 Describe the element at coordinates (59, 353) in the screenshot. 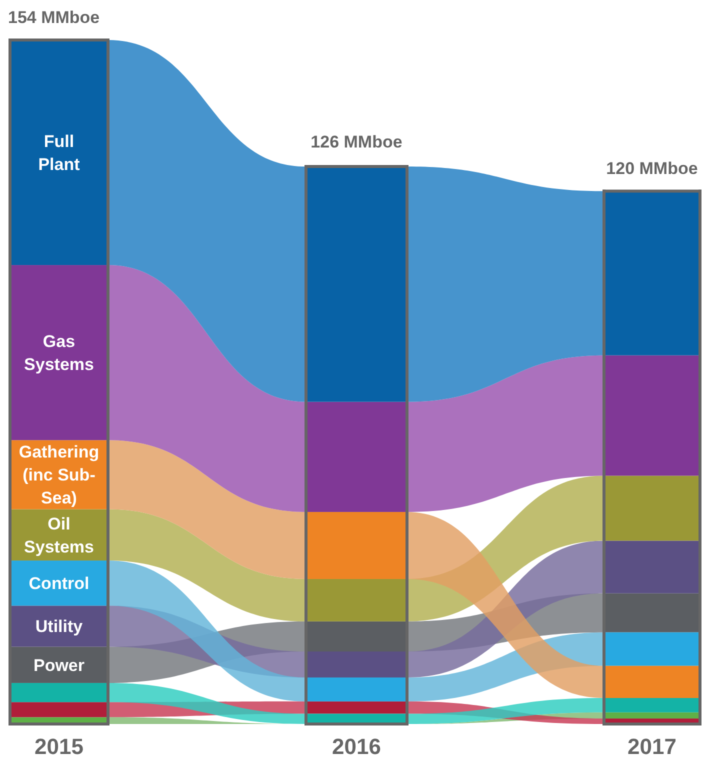

I see `series-label: Gas Systems` at that location.